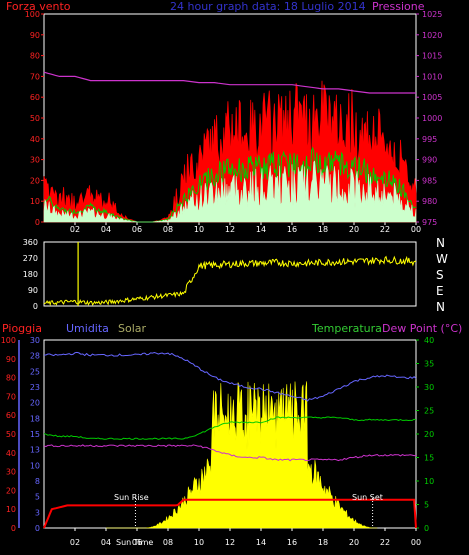 Image resolution: width=469 pixels, height=555 pixels. What do you see at coordinates (35, 306) in the screenshot?
I see `mid-left-tick: 0` at bounding box center [35, 306].